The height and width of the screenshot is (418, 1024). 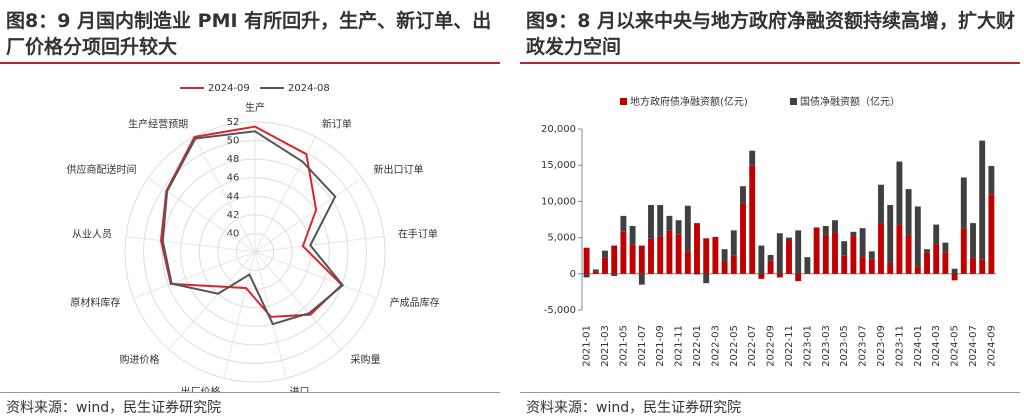 I want to click on r-tick-label: 46, so click(x=233, y=178).